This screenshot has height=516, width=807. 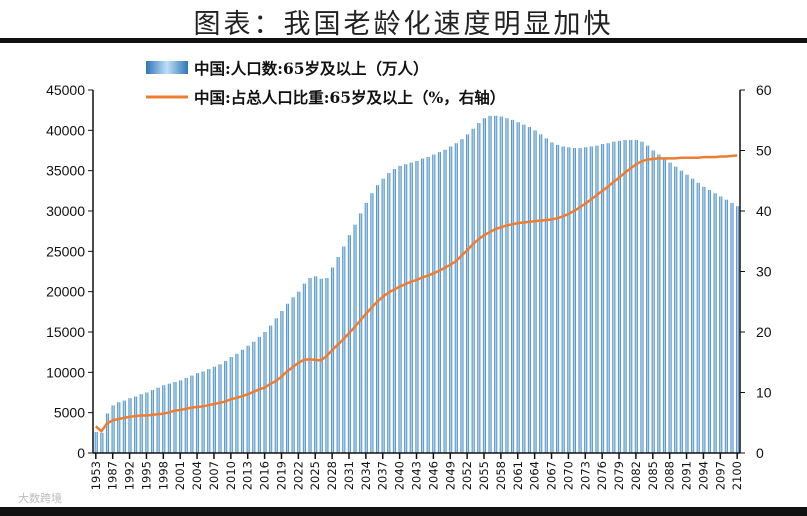 I want to click on x-tick-label: 1953, so click(x=96, y=475).